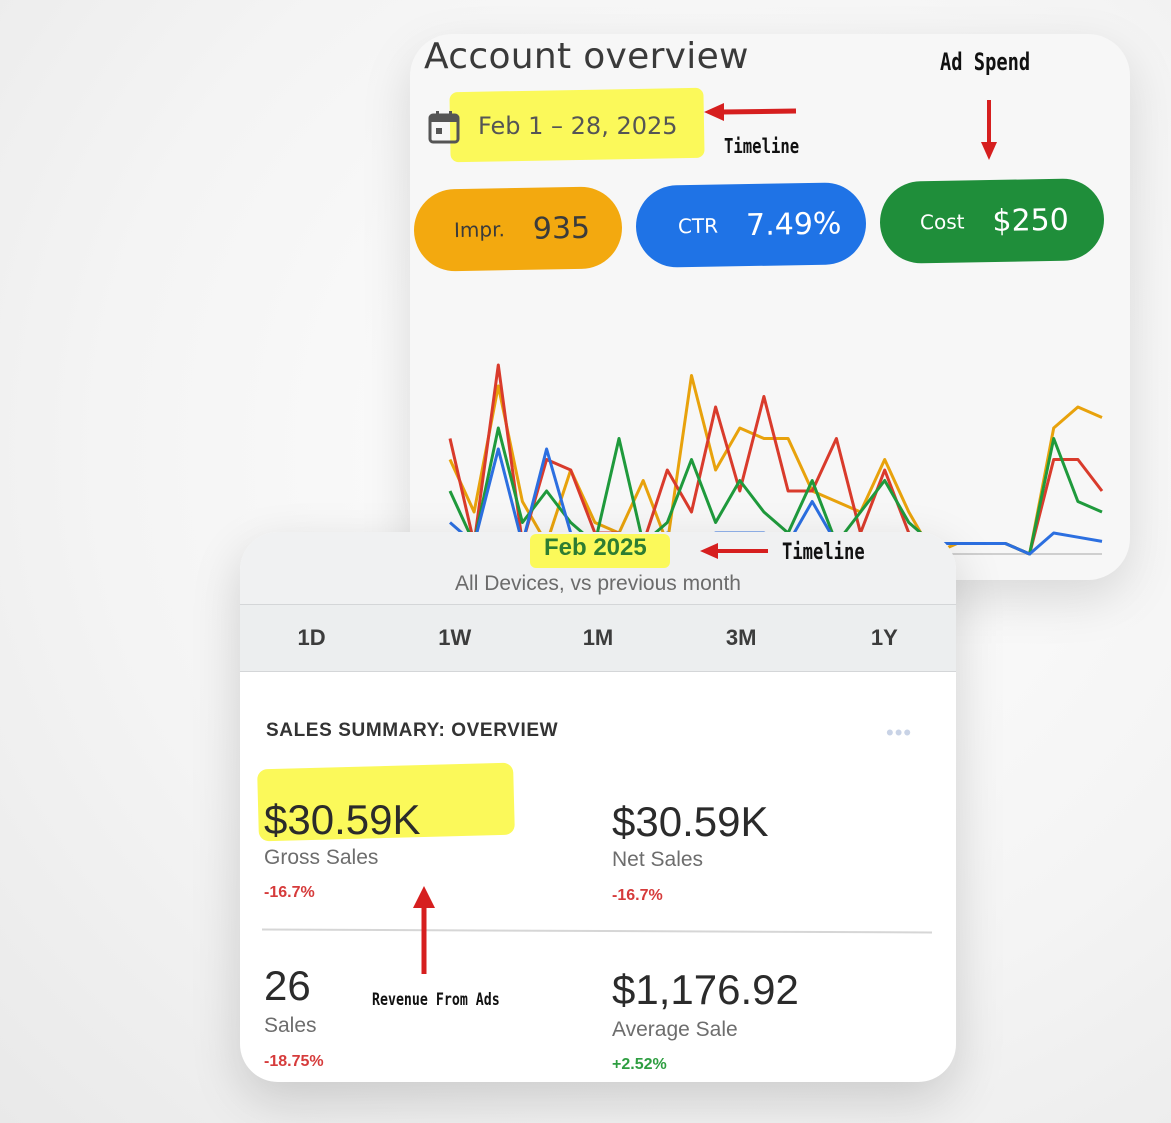 The width and height of the screenshot is (1171, 1123). I want to click on date-range: Feb 1 – 28, 2025, so click(578, 126).